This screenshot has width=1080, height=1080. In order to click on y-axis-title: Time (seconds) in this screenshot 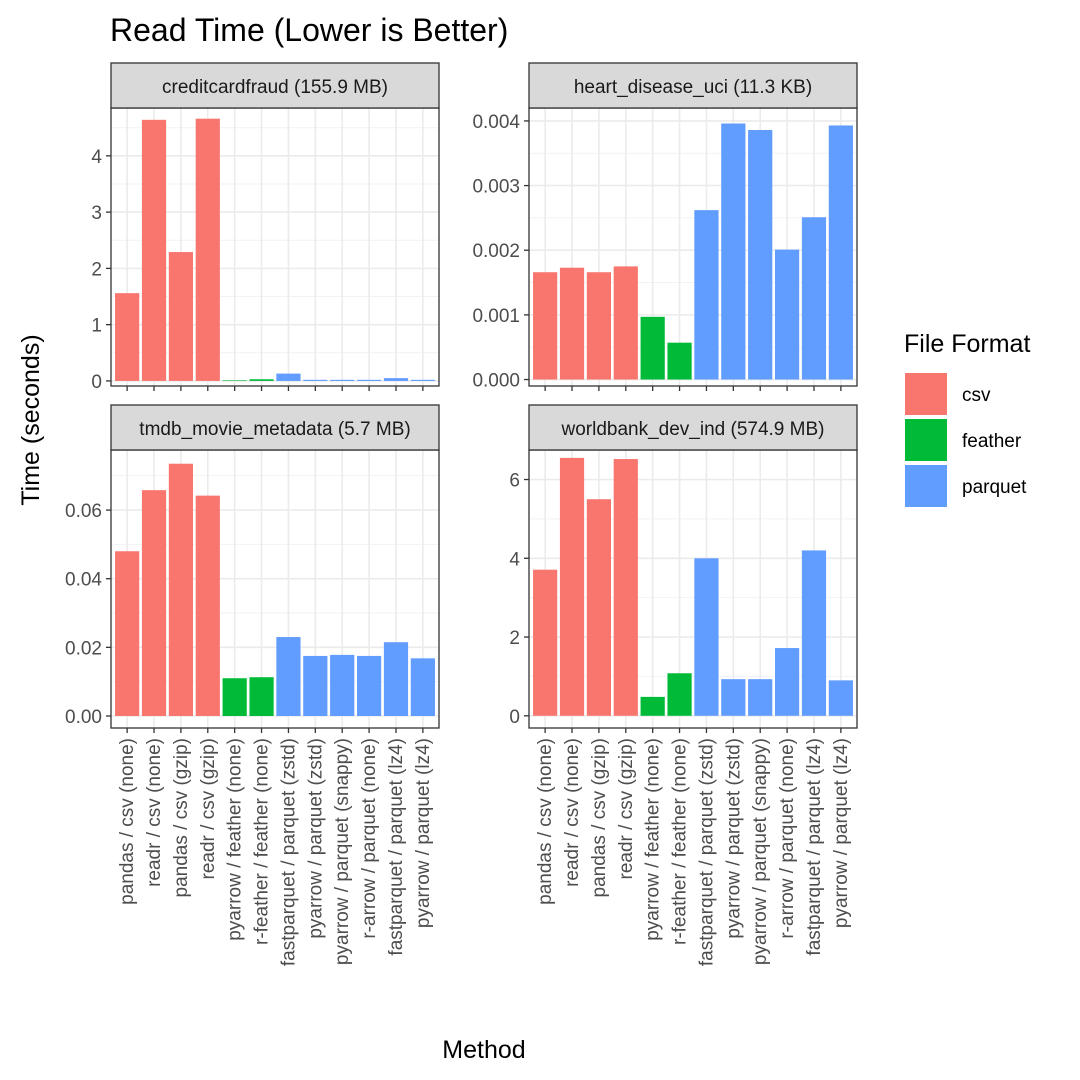, I will do `click(31, 419)`.